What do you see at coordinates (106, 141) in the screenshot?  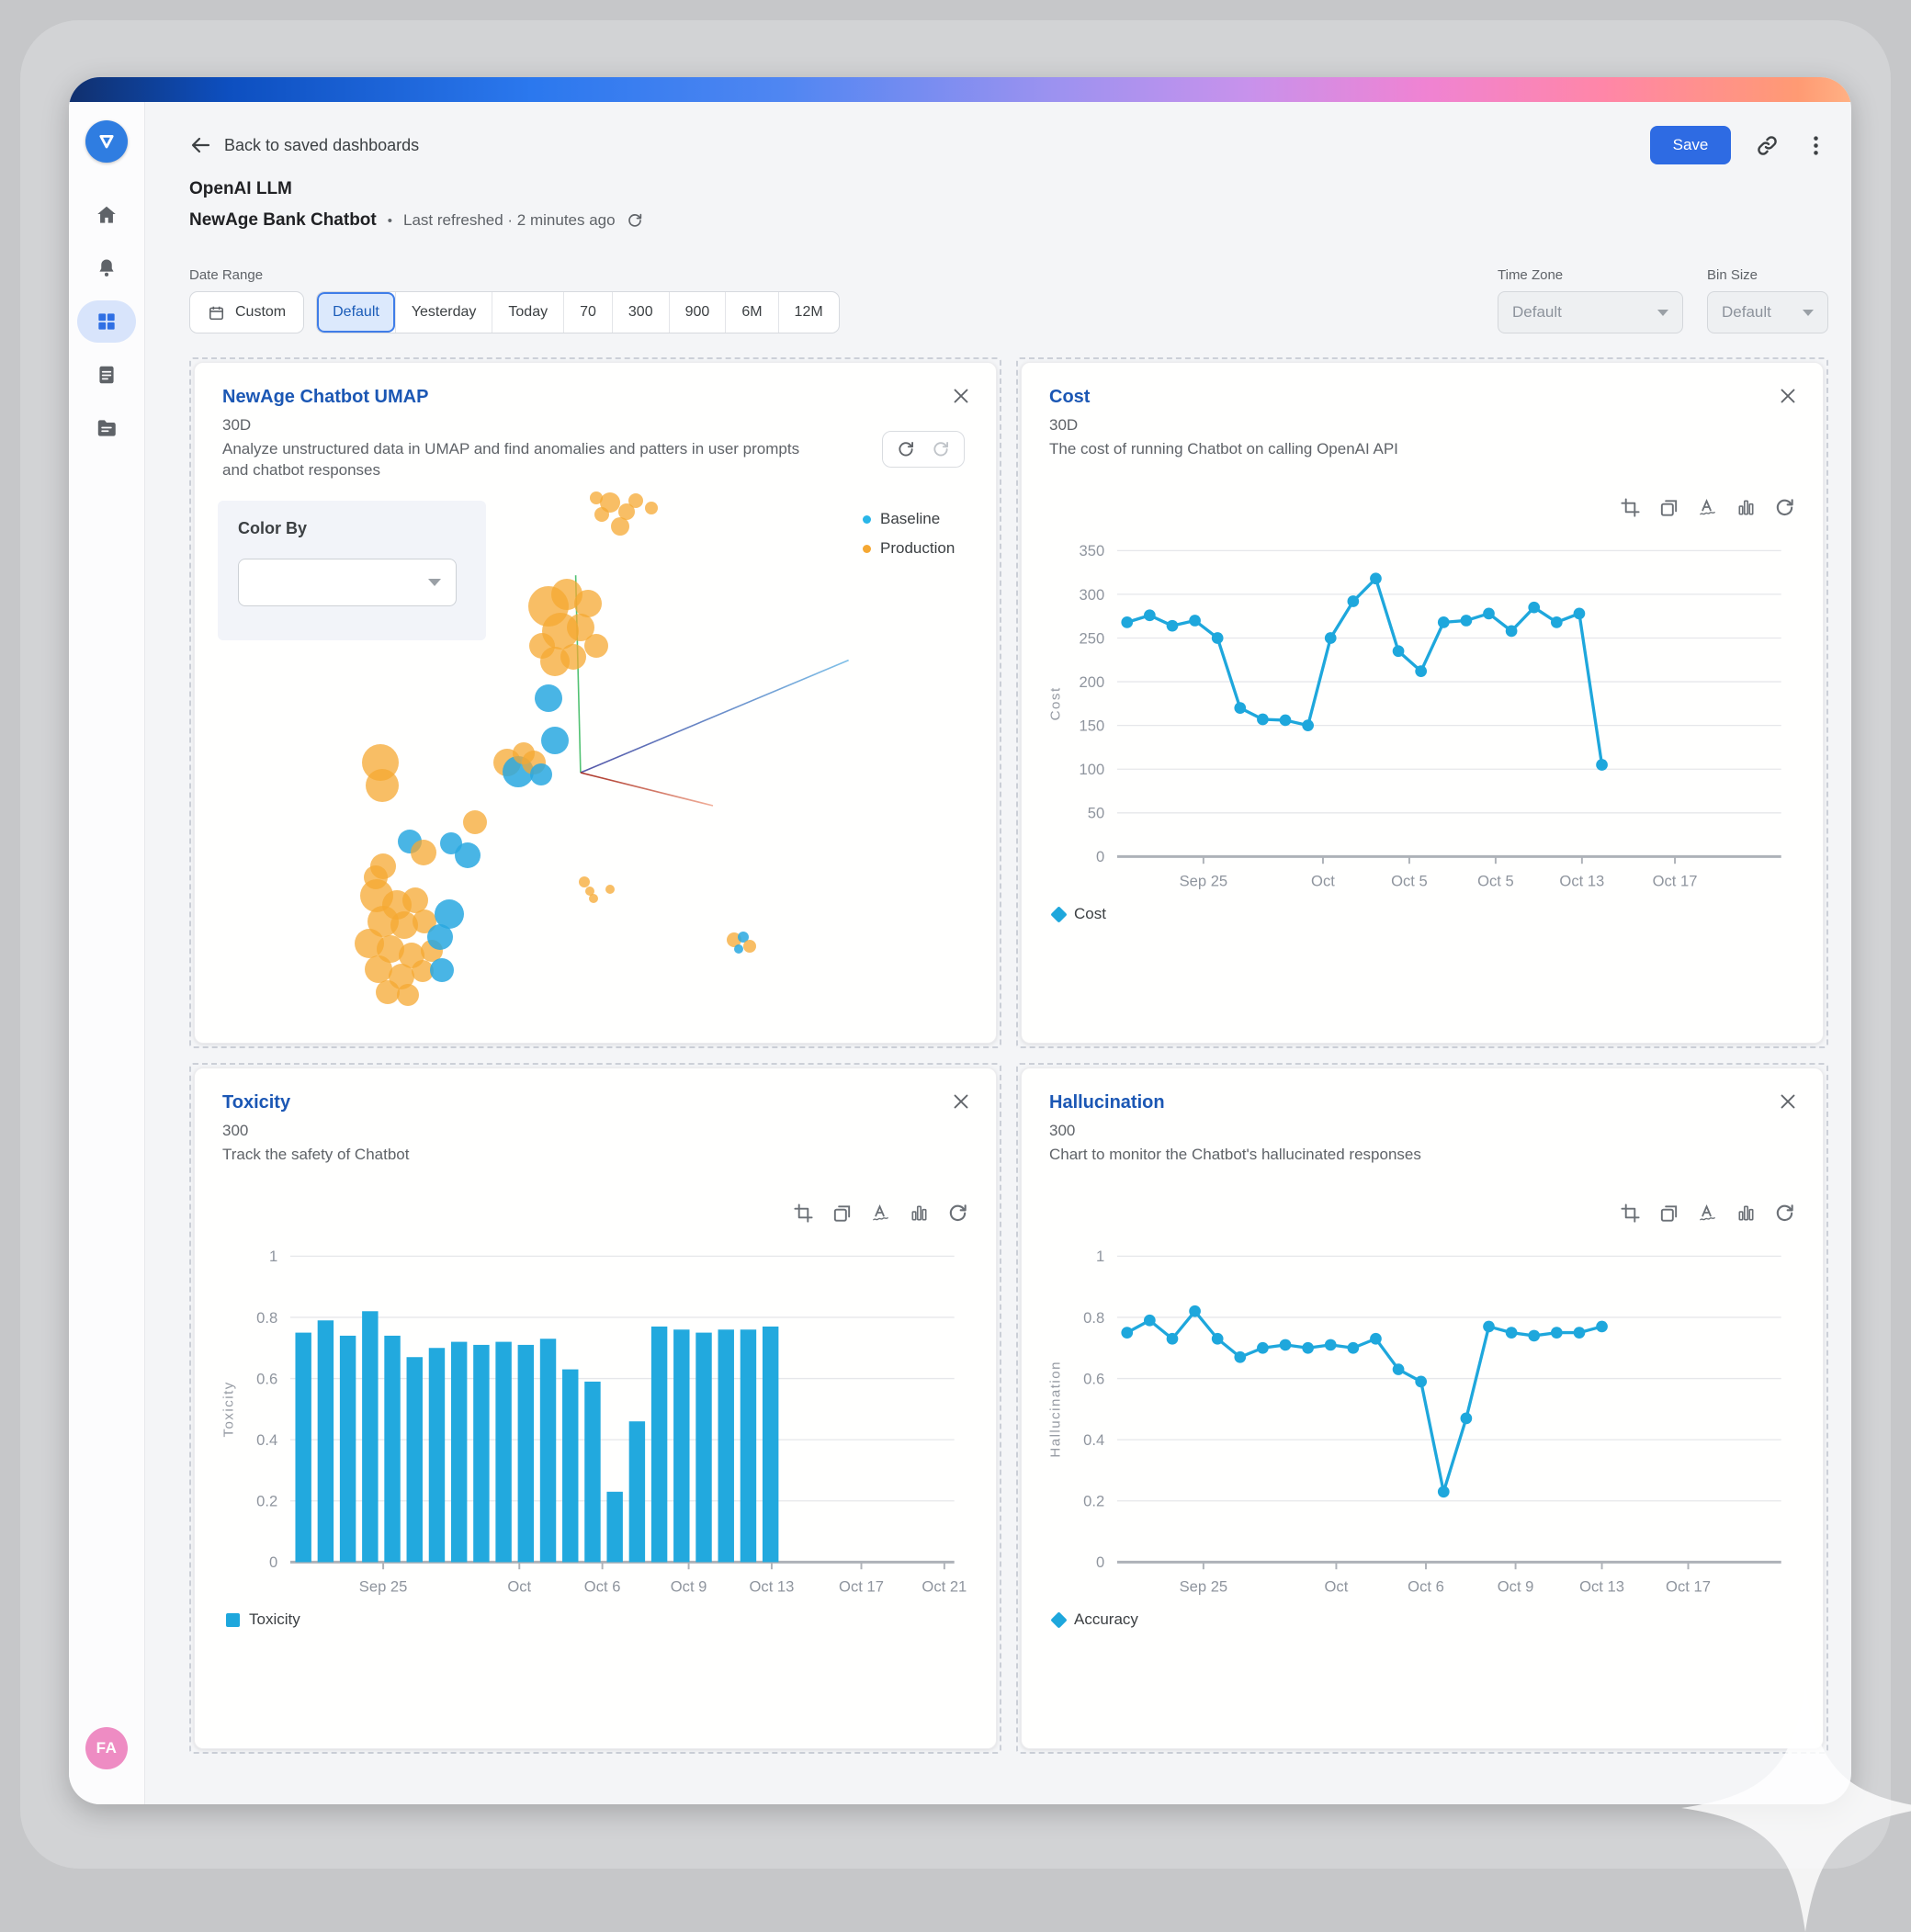 I see `app-logo` at bounding box center [106, 141].